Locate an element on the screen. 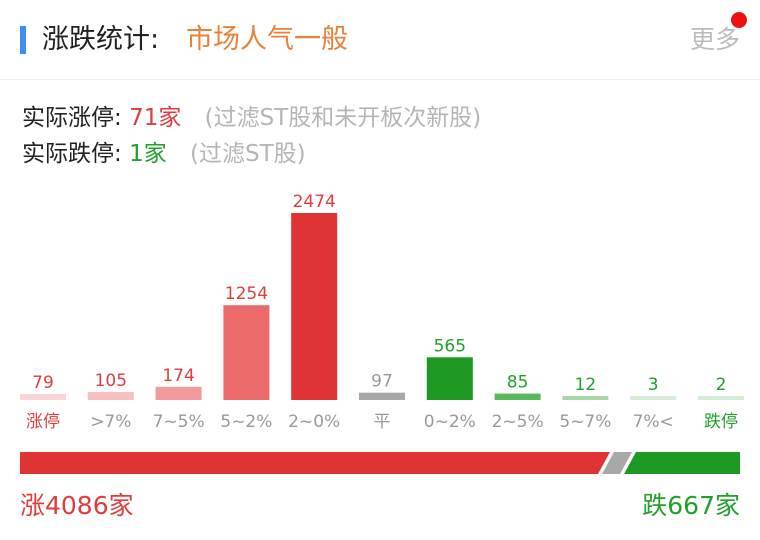 The image size is (760, 540). bar-value-label-1: 105 is located at coordinates (111, 381).